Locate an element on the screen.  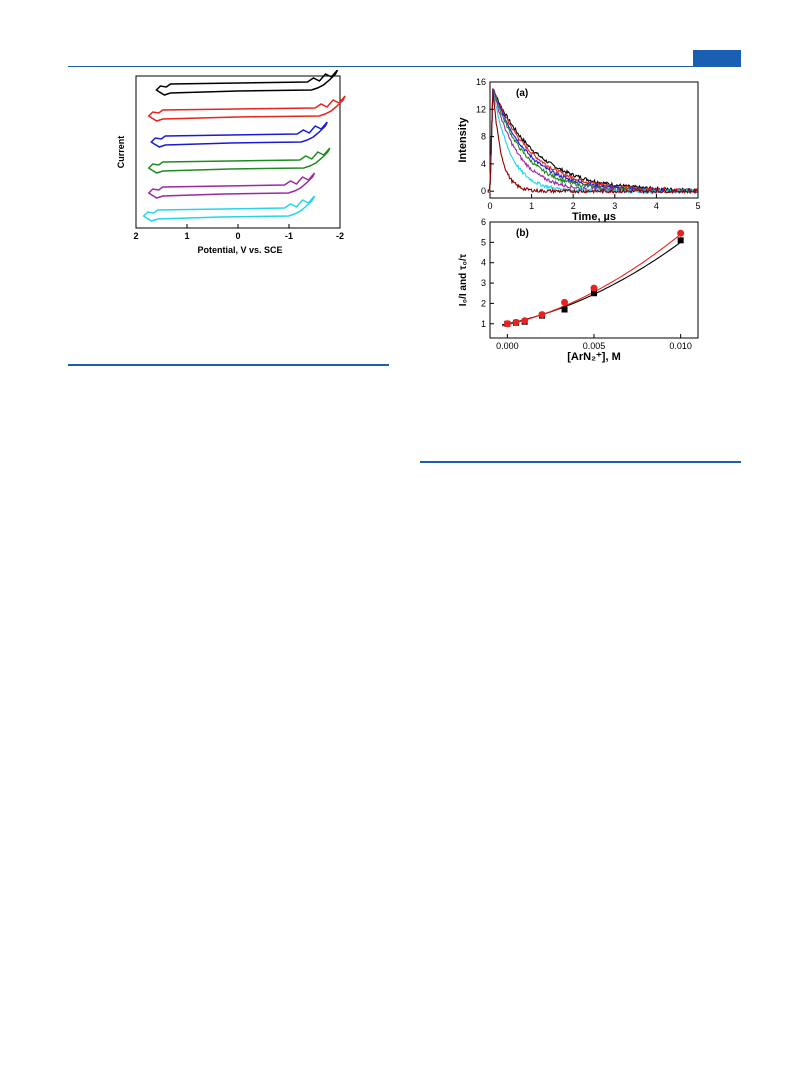
cv-figure: 2 1 0 -1 -2 Potential, V vs. SCE Current is located at coordinates (231, 162).